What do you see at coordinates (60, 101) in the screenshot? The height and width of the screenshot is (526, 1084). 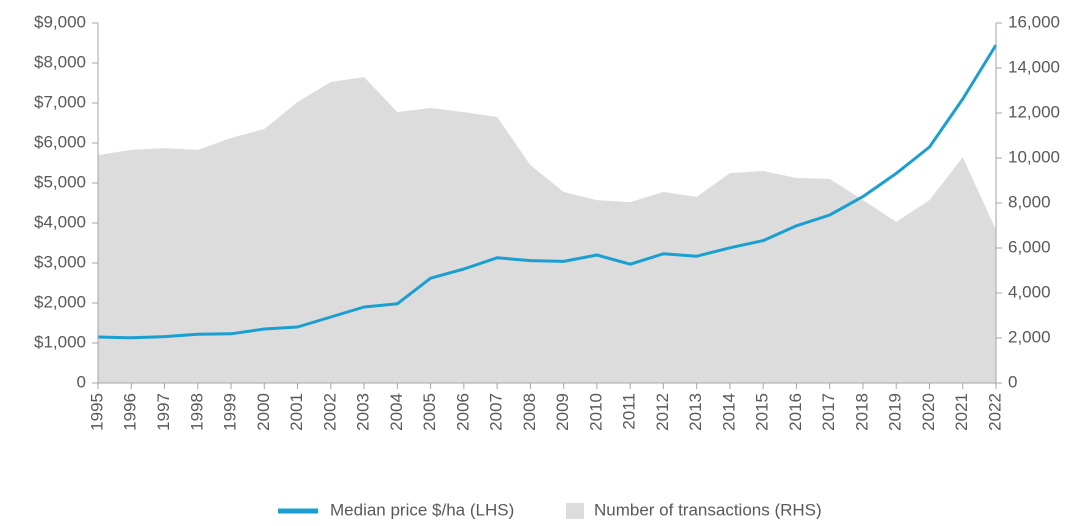 I see `y-tick-label: $7,000` at bounding box center [60, 101].